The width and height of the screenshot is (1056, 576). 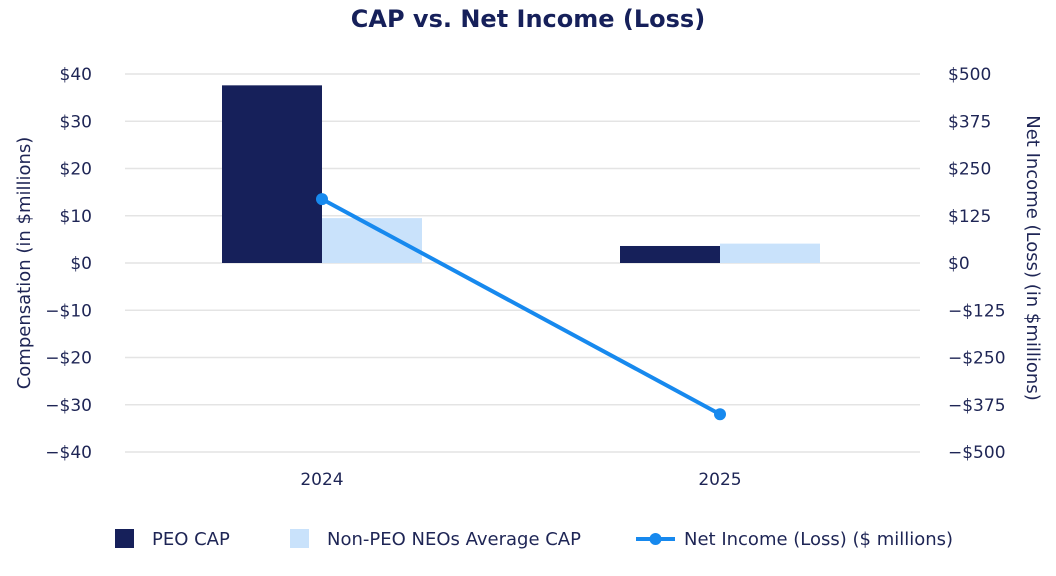 What do you see at coordinates (321, 480) in the screenshot?
I see `category-label-2024: 2024` at bounding box center [321, 480].